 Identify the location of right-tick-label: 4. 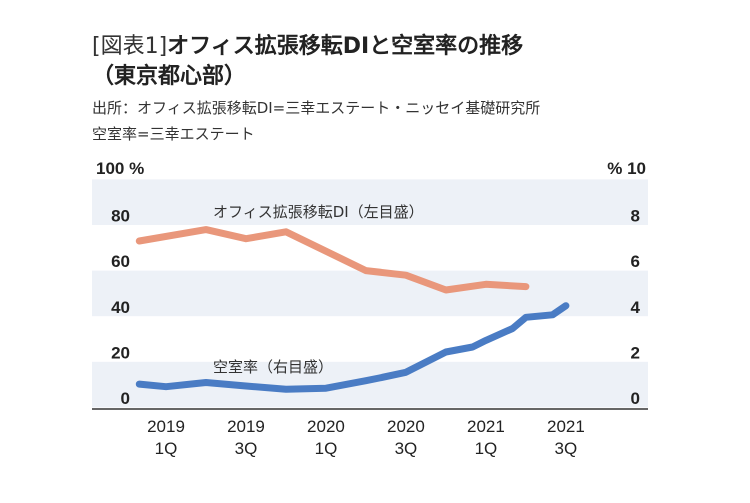
(636, 307).